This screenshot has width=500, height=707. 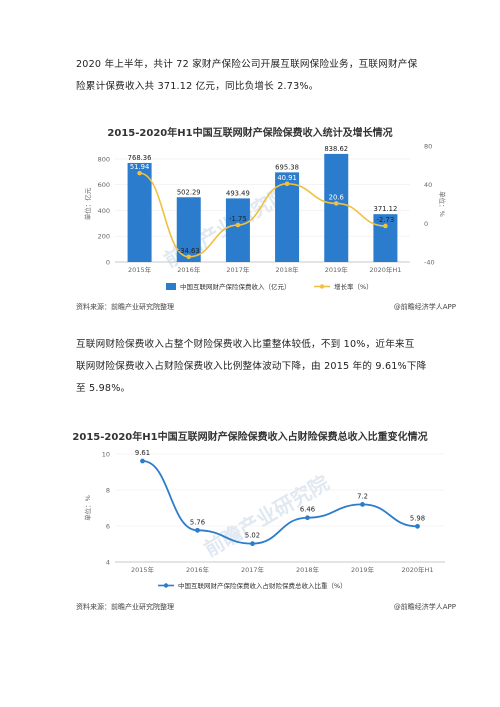 What do you see at coordinates (336, 149) in the screenshot?
I see `bar-value-label: 838.62` at bounding box center [336, 149].